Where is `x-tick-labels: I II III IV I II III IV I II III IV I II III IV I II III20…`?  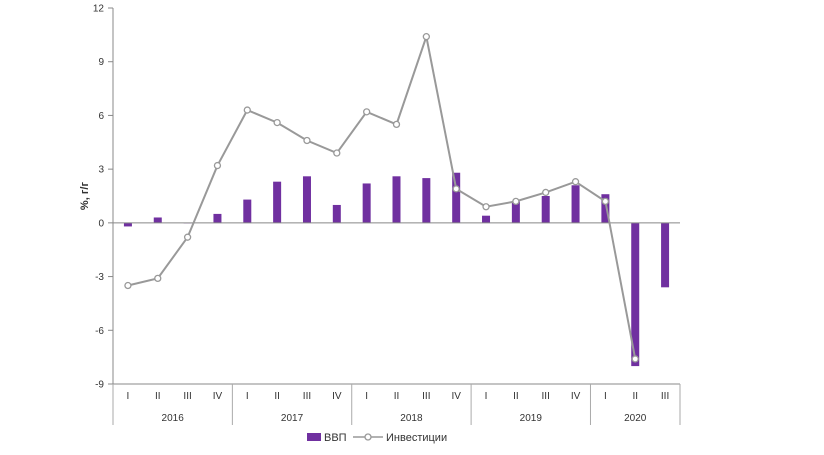
x-tick-labels: I II III IV I II III IV I II III IV I II III IV I II III20… is located at coordinates (398, 407).